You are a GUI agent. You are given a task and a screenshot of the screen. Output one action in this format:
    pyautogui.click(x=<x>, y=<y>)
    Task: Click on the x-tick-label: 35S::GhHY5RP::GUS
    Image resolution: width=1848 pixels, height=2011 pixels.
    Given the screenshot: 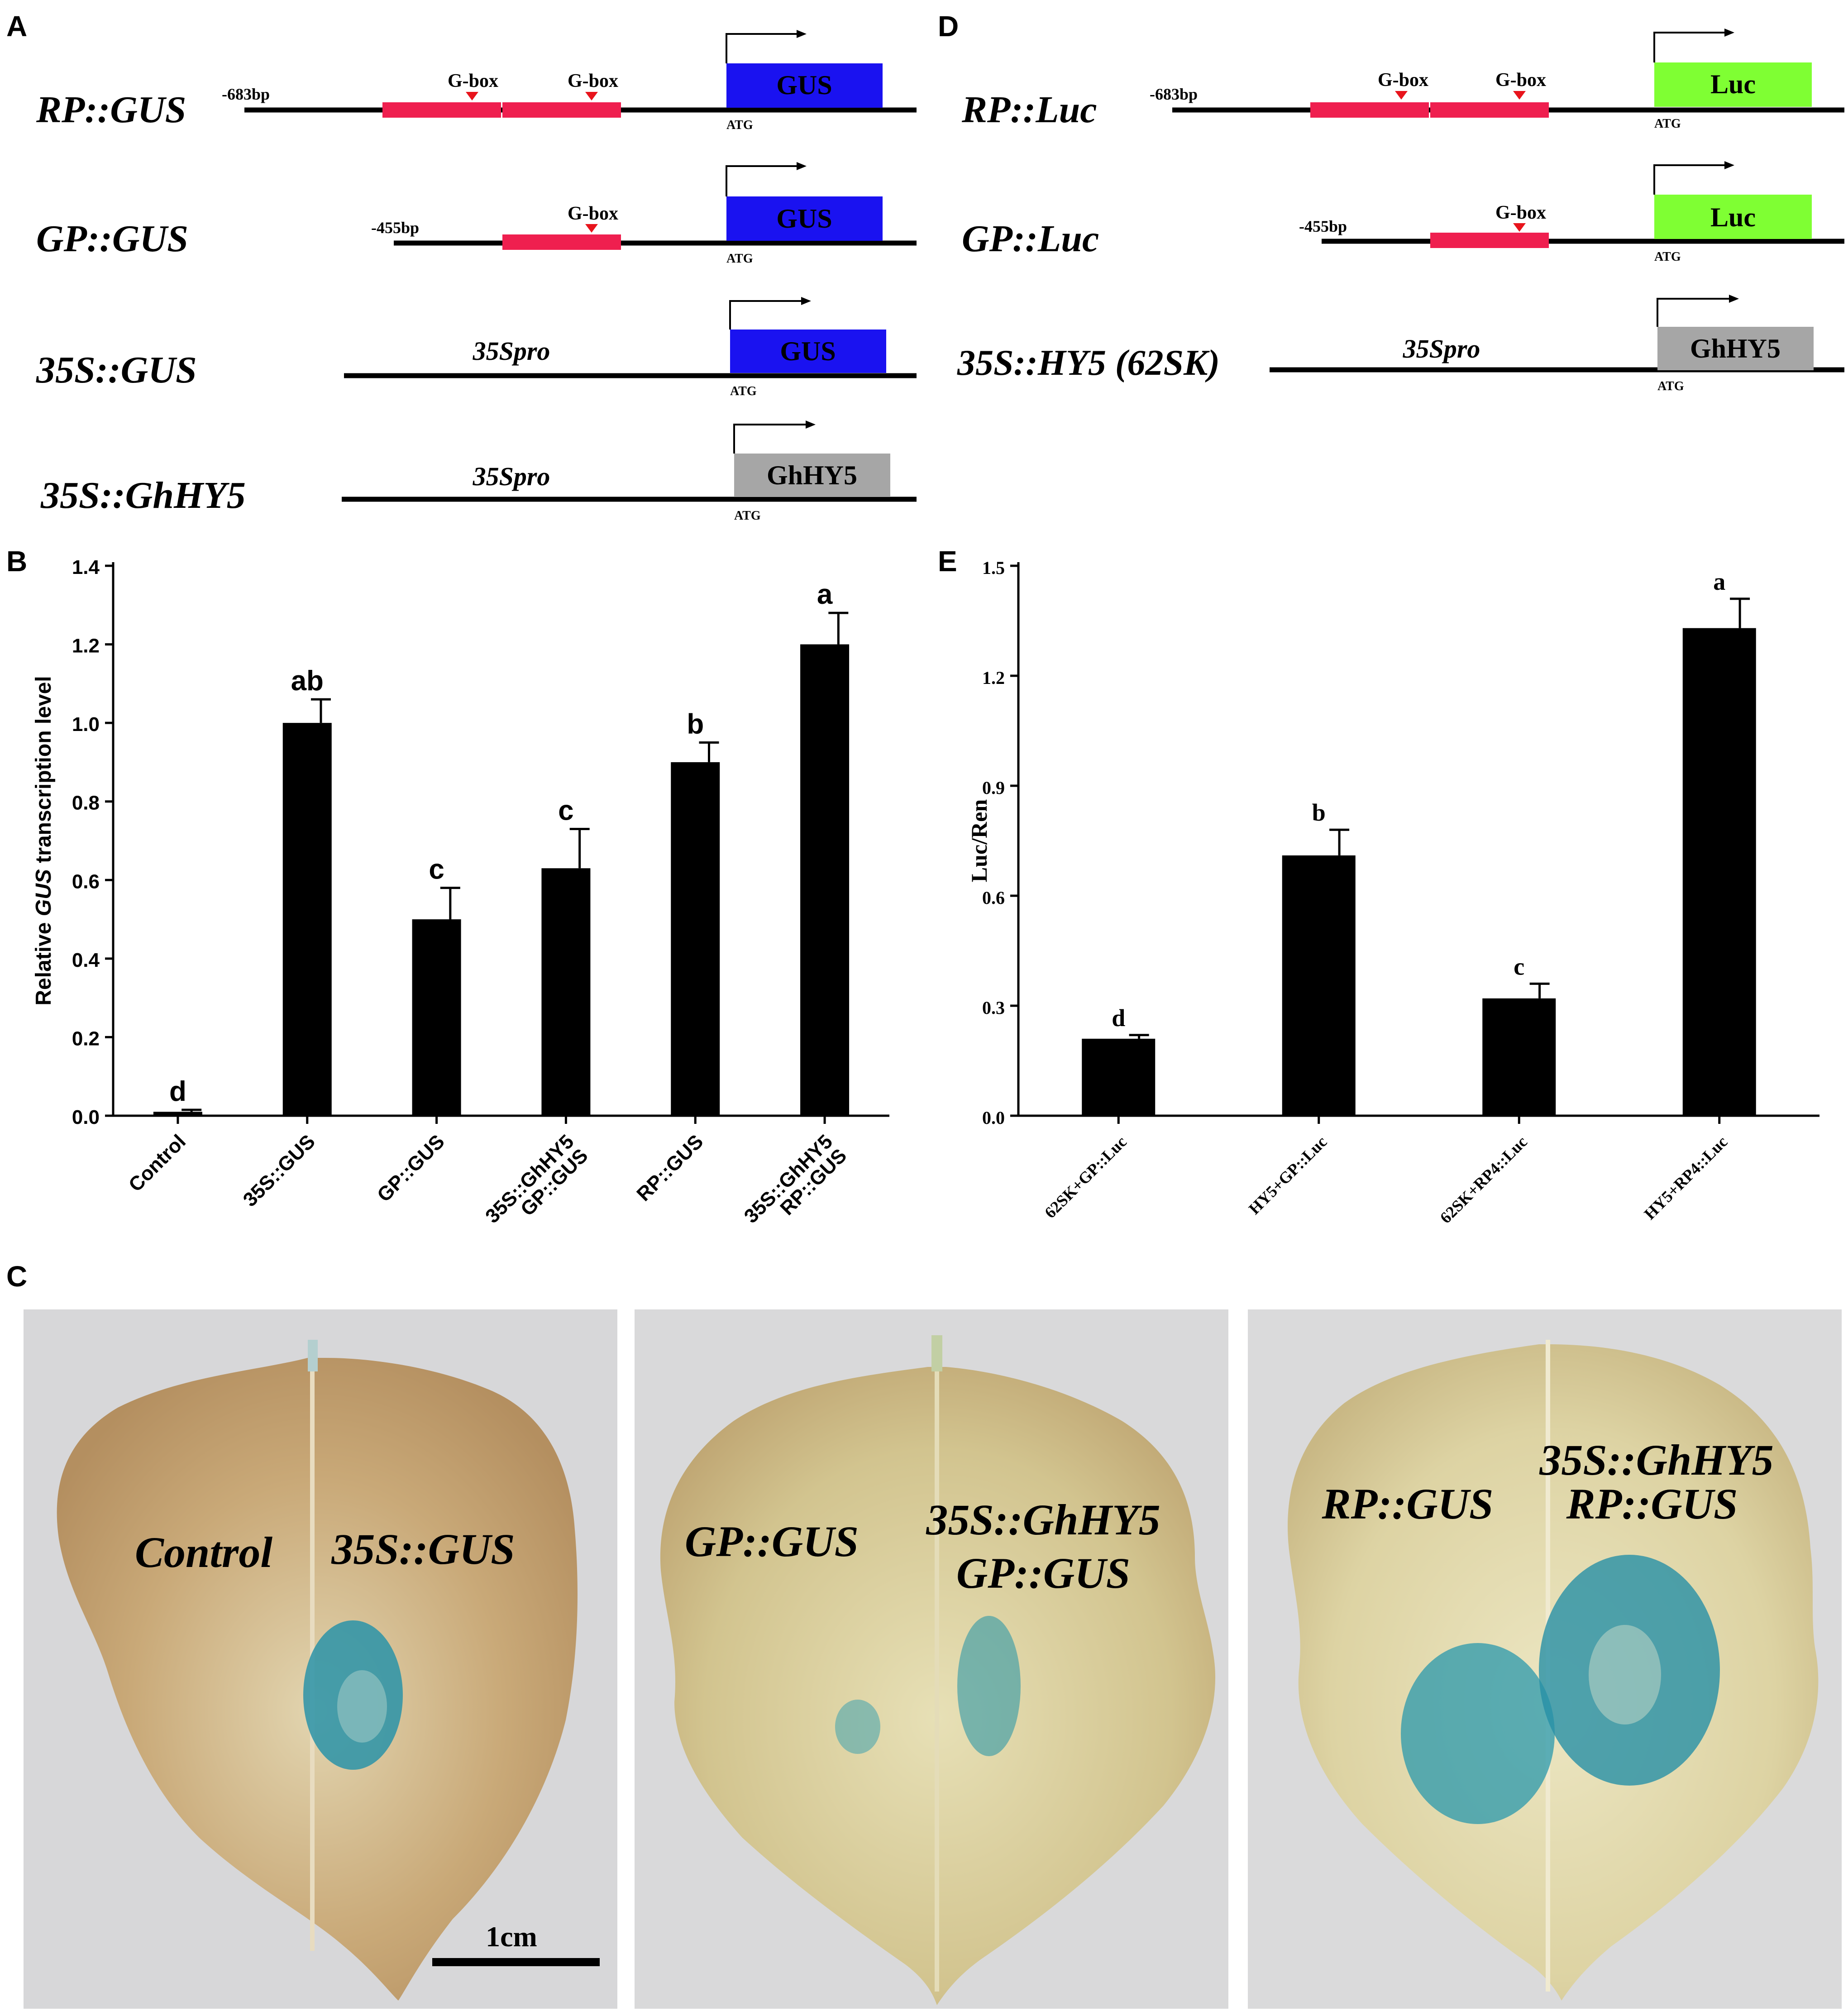 What is the action you would take?
    pyautogui.click(x=795, y=1186)
    